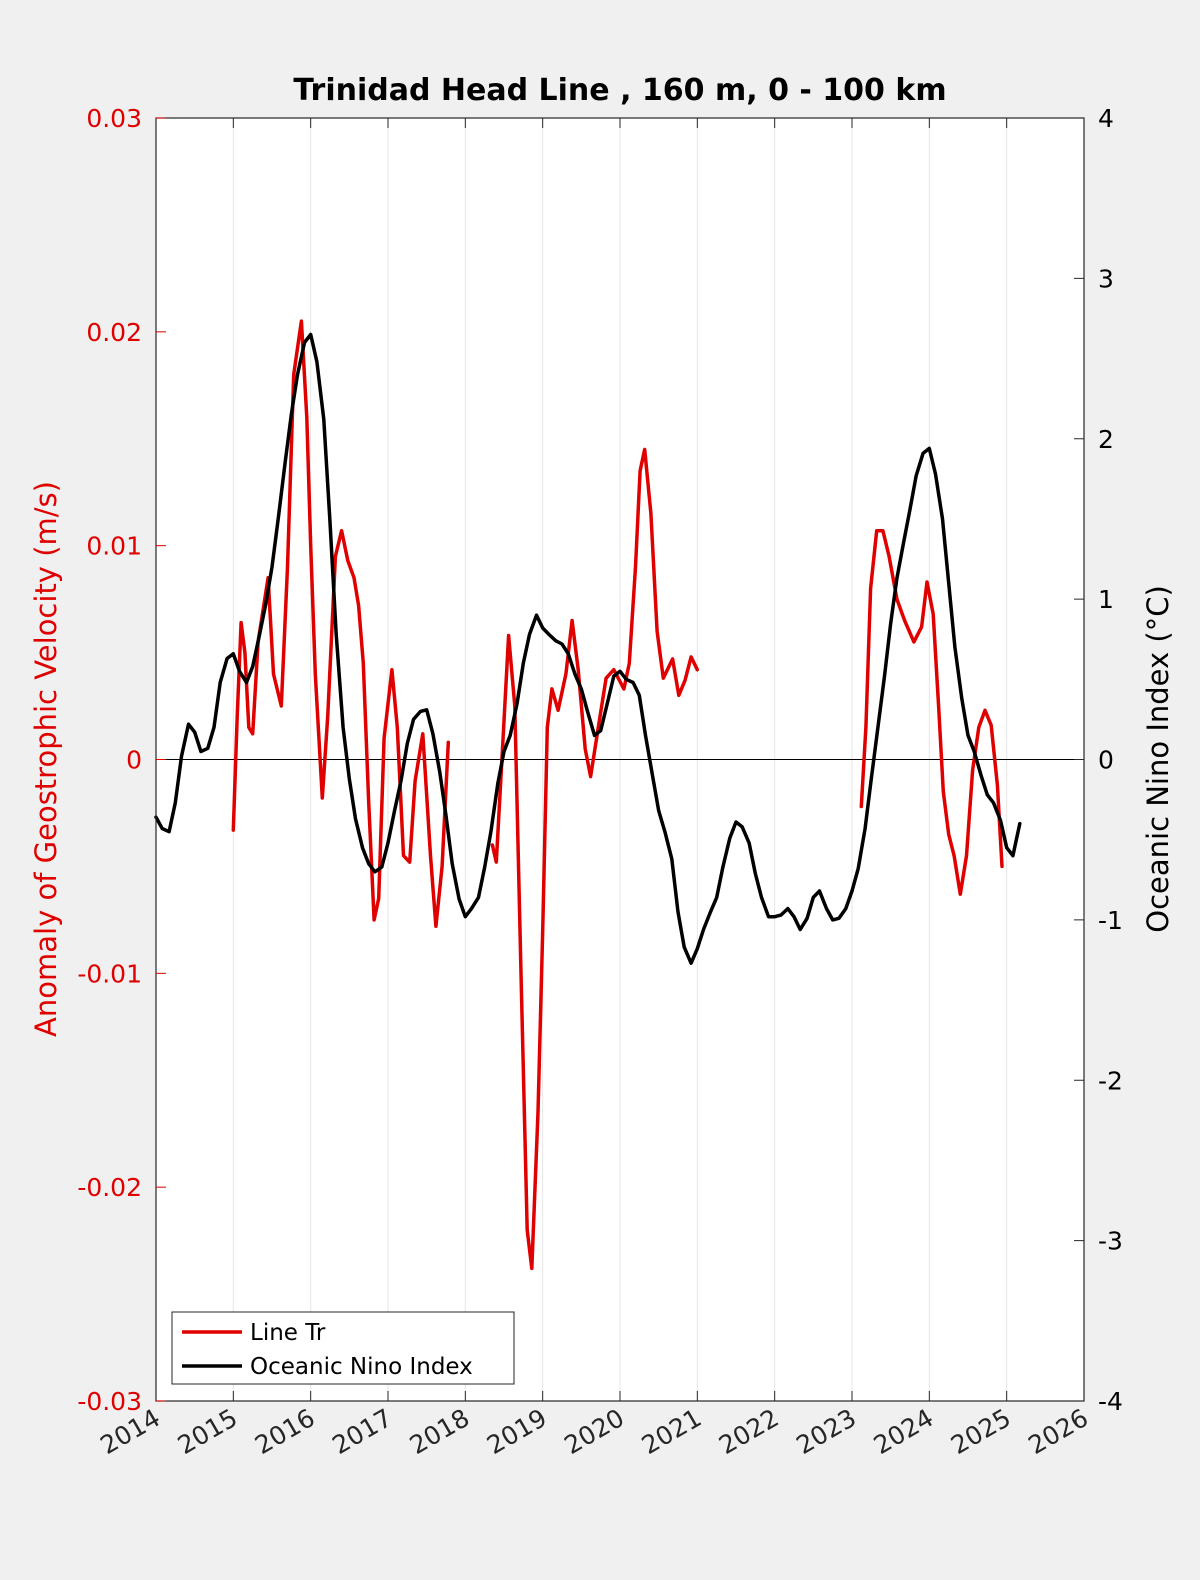 The width and height of the screenshot is (1200, 1580). I want to click on legend-box, so click(343, 1348).